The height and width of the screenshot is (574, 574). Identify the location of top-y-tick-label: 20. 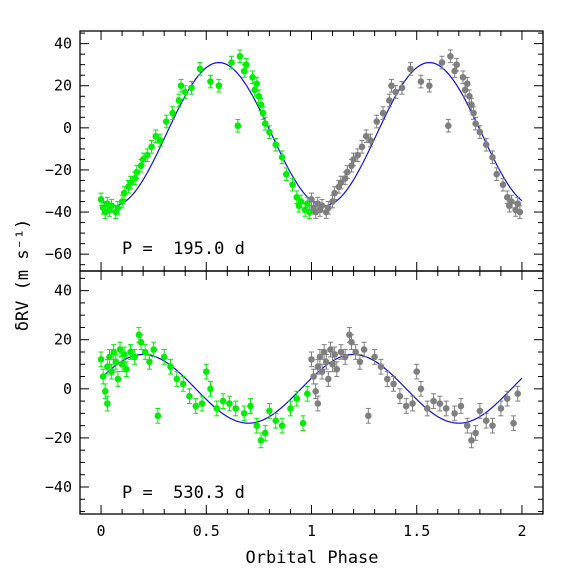
(63, 86).